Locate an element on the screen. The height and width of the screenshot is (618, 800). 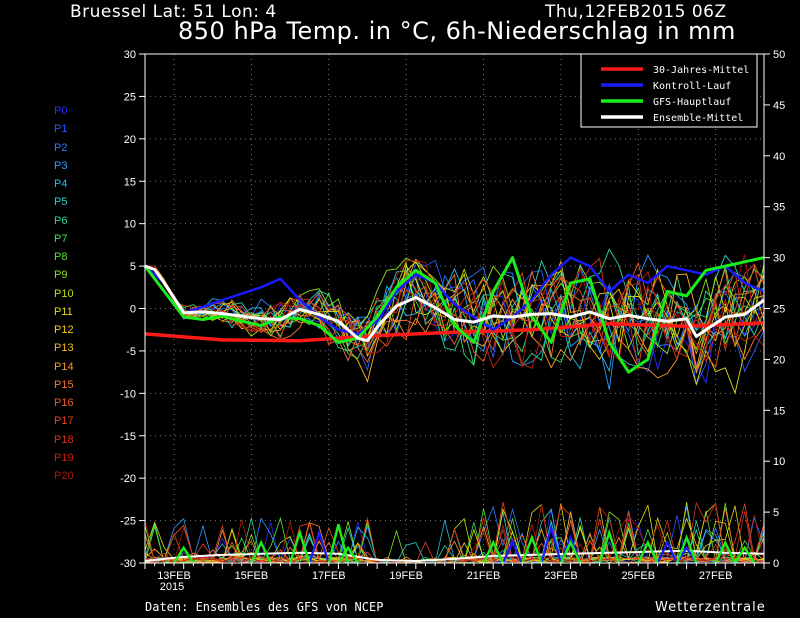
member-label-p10: P10 is located at coordinates (64, 293).